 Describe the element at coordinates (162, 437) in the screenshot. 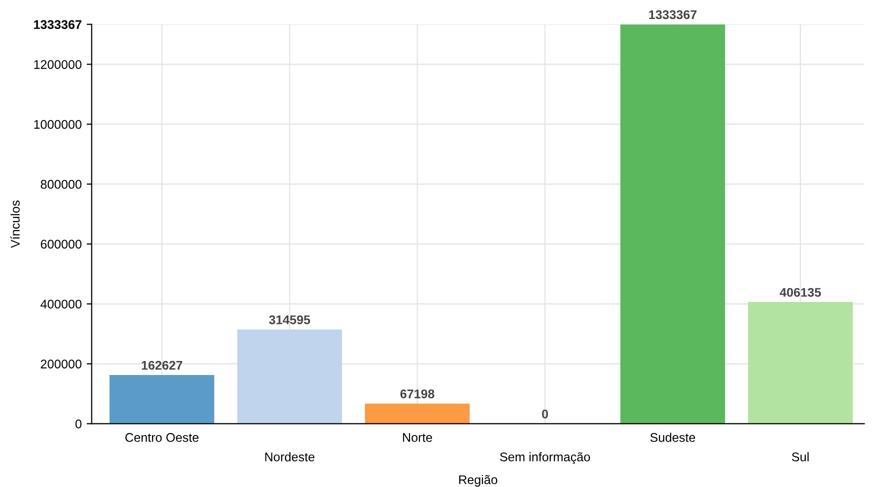

I see `x-tick-label: Centro Oeste` at that location.